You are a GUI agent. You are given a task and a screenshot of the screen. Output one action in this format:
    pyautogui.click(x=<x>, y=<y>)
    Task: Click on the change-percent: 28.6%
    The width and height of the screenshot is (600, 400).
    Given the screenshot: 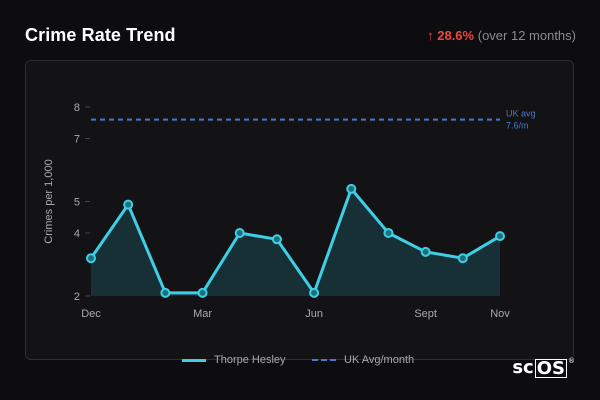 What is the action you would take?
    pyautogui.click(x=456, y=35)
    